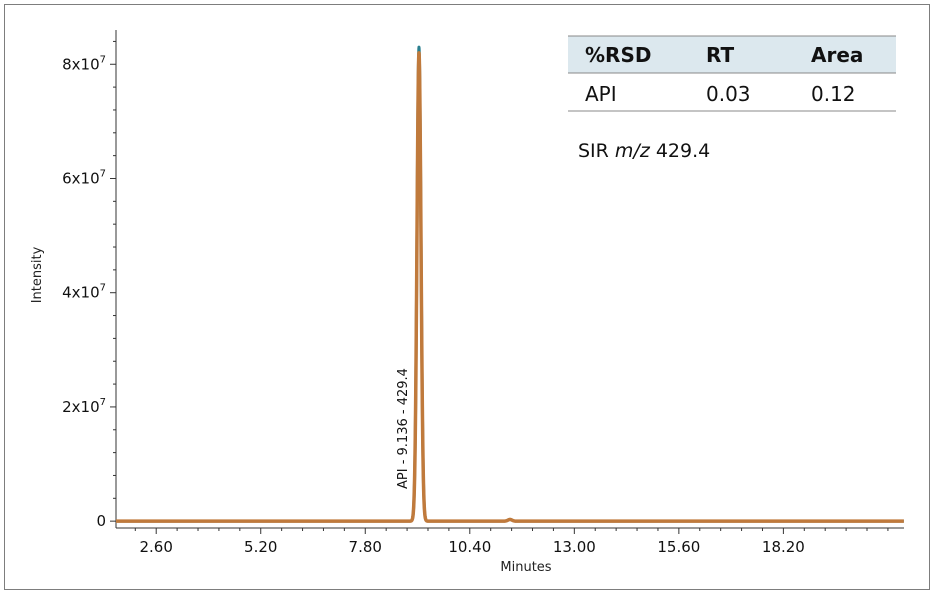 Image resolution: width=936 pixels, height=594 pixels. I want to click on x-axis-label: Minutes, so click(525, 567).